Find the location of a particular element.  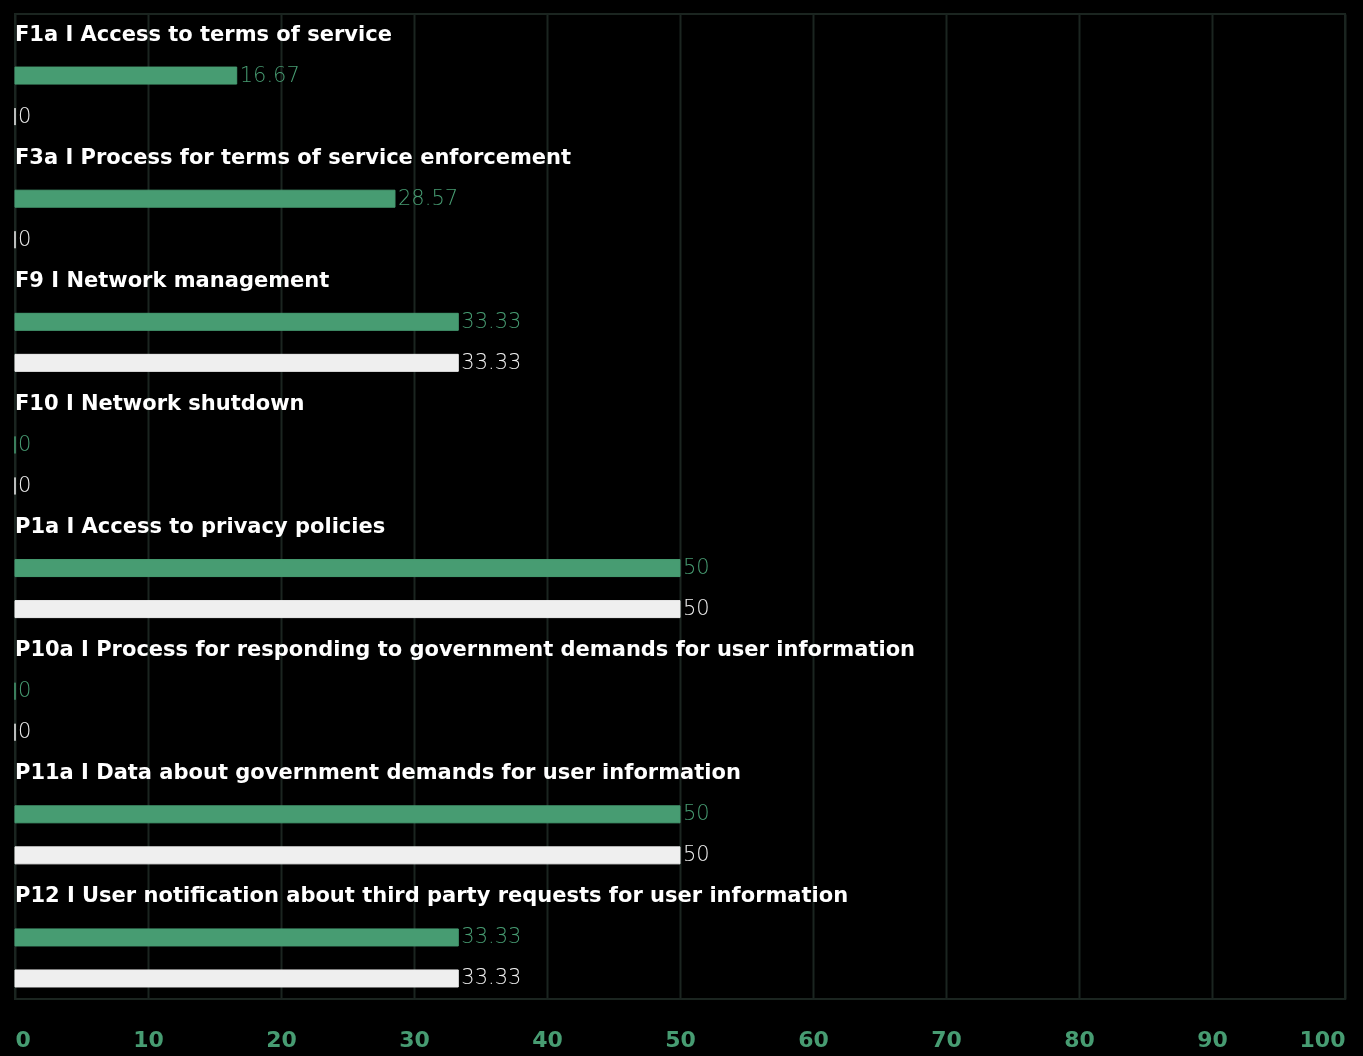

y-tick-label: P1a I Access to privacy policies is located at coordinates (200, 526).